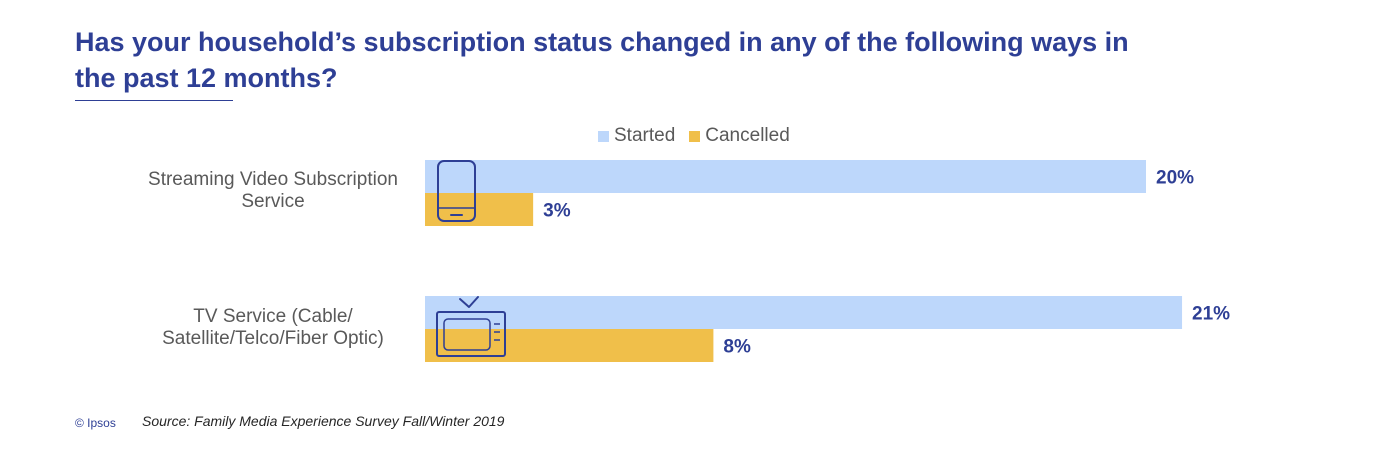  I want to click on legend-label-started: Started, so click(645, 135).